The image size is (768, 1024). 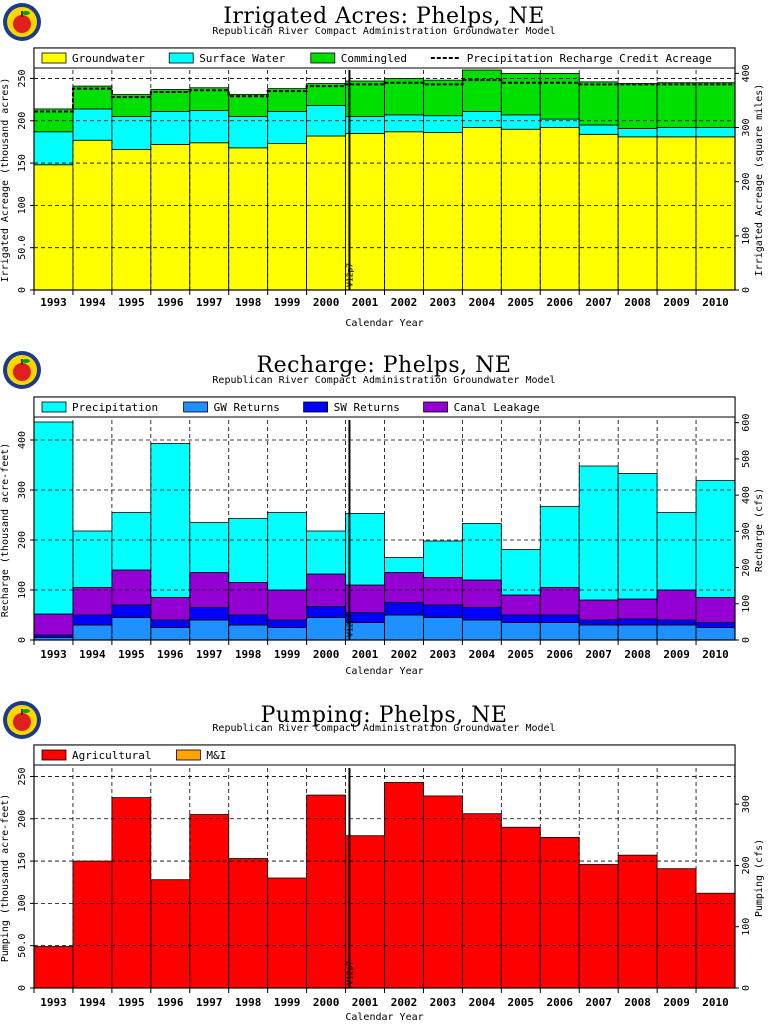 What do you see at coordinates (22, 248) in the screenshot?
I see `y-tick-label: 50.0` at bounding box center [22, 248].